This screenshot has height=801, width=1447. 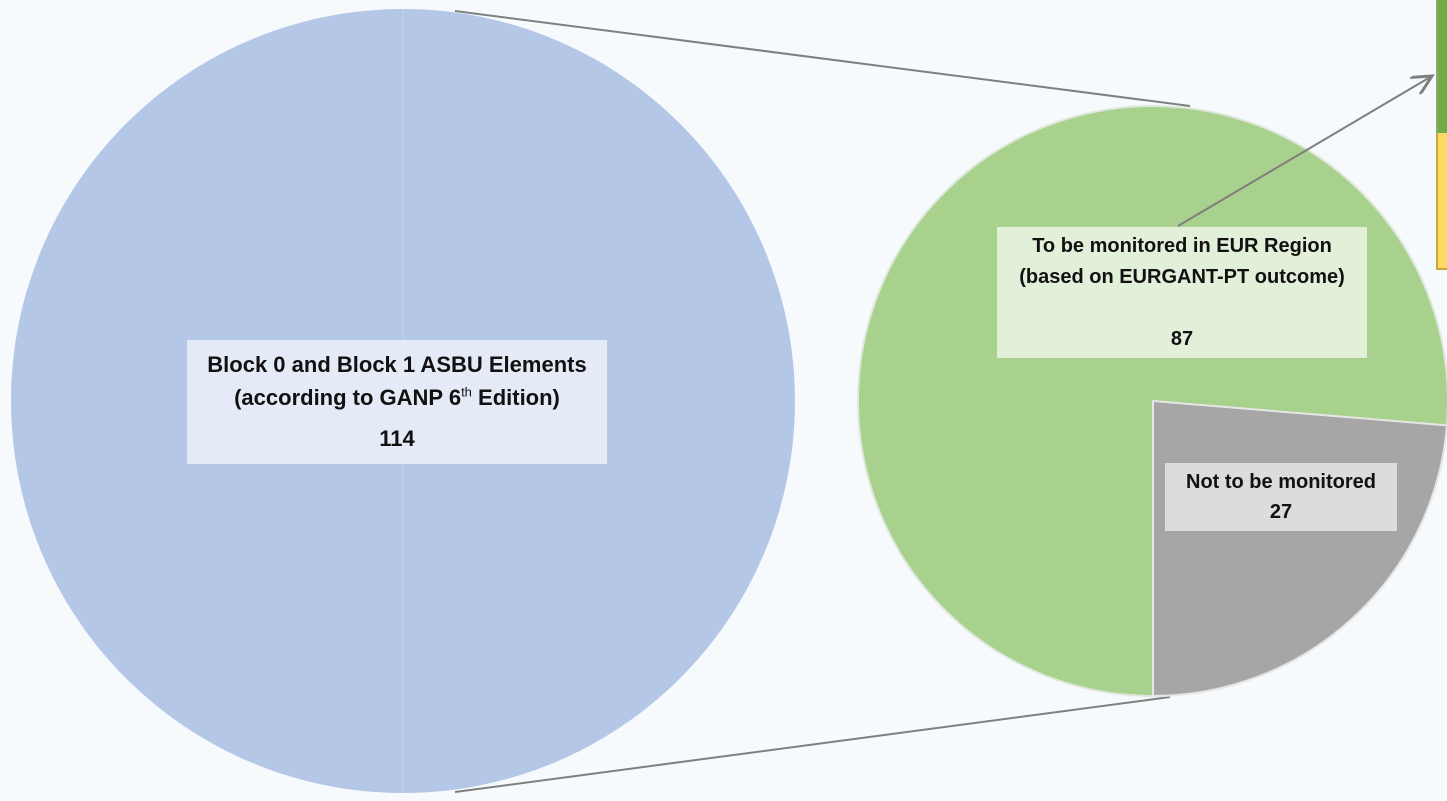 I want to click on data-label-monitored-line2: (based on EURGANT-PT outcome), so click(x=1182, y=277).